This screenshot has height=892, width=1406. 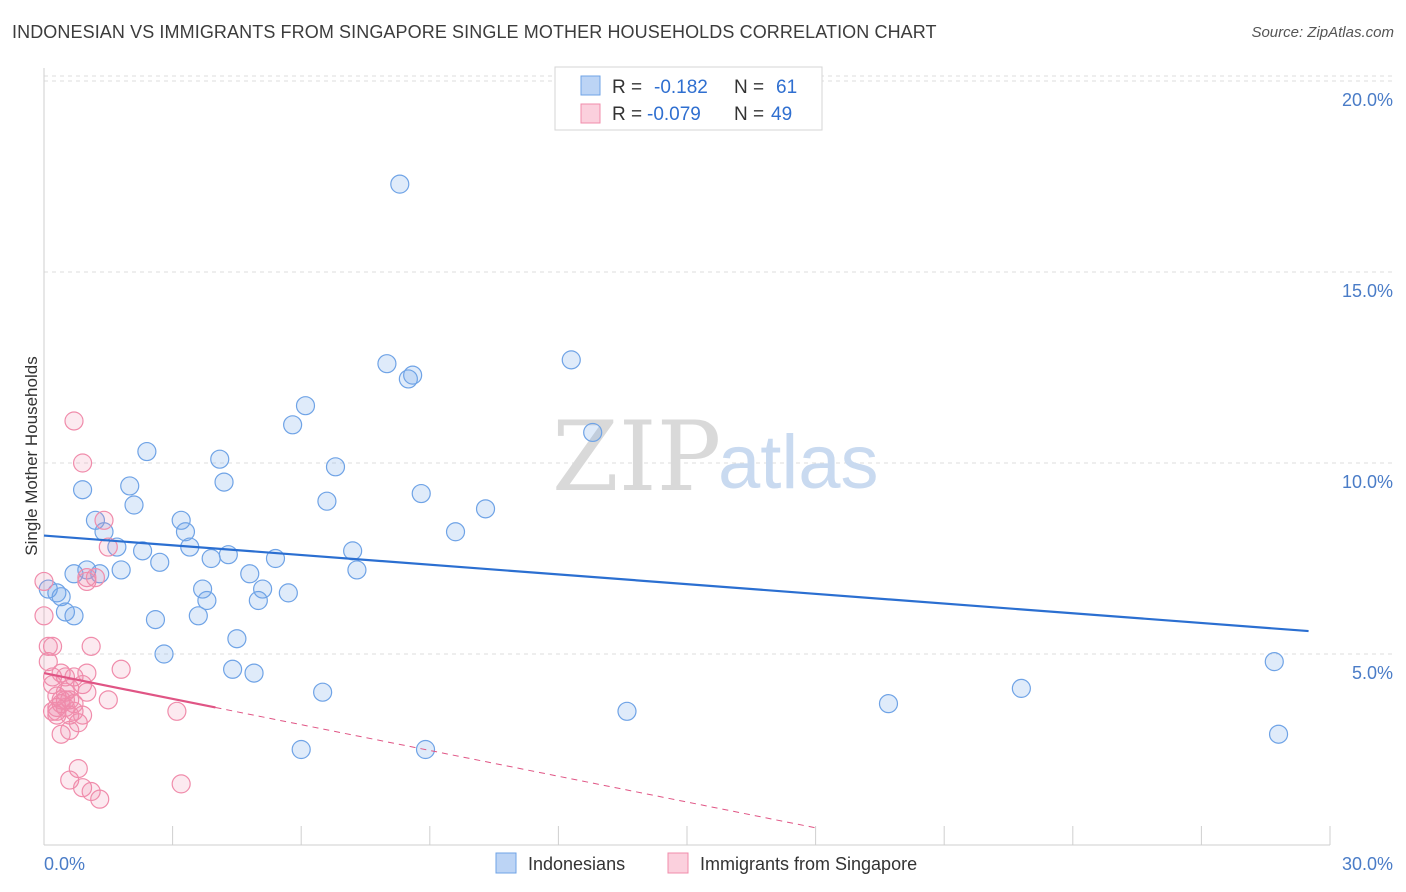 I want to click on legend-r-label-1: R =, so click(x=627, y=87).